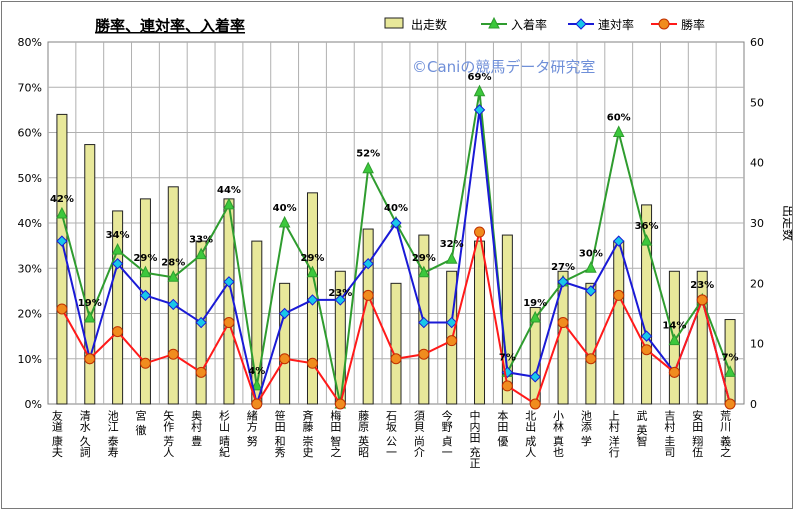  What do you see at coordinates (757, 163) in the screenshot?
I see `right-tick-label: 40` at bounding box center [757, 163].